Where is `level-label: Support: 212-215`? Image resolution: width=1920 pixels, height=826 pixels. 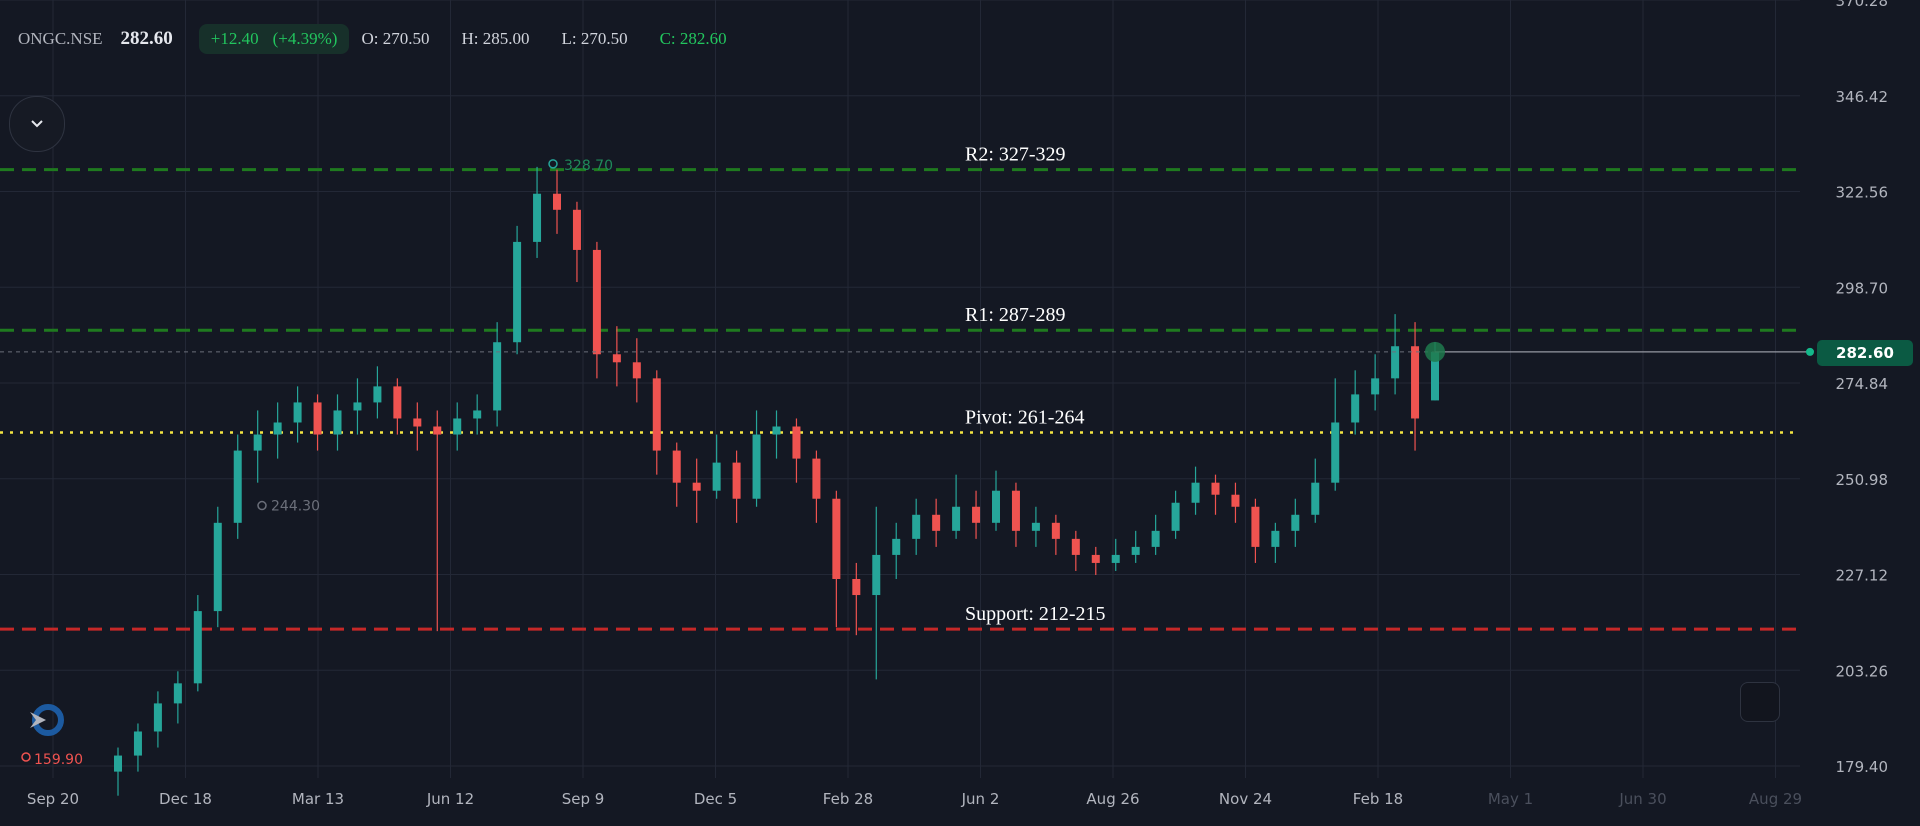
level-label: Support: 212-215 is located at coordinates (1035, 614).